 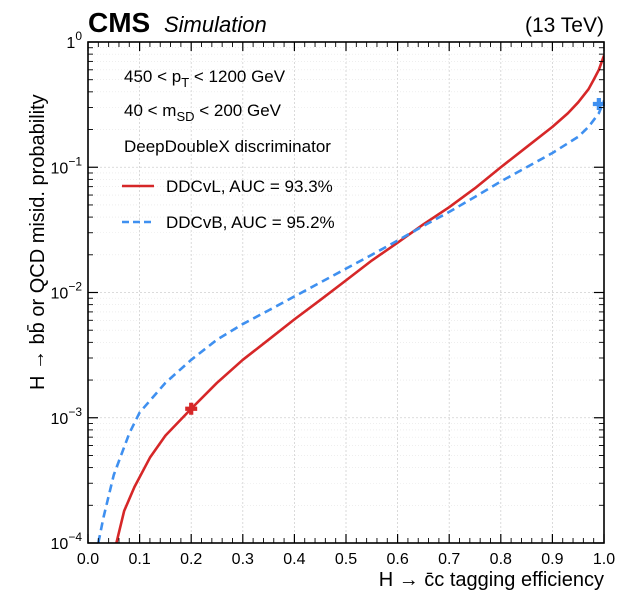 I want to click on x-tick-label: 0.5, so click(x=346, y=559).